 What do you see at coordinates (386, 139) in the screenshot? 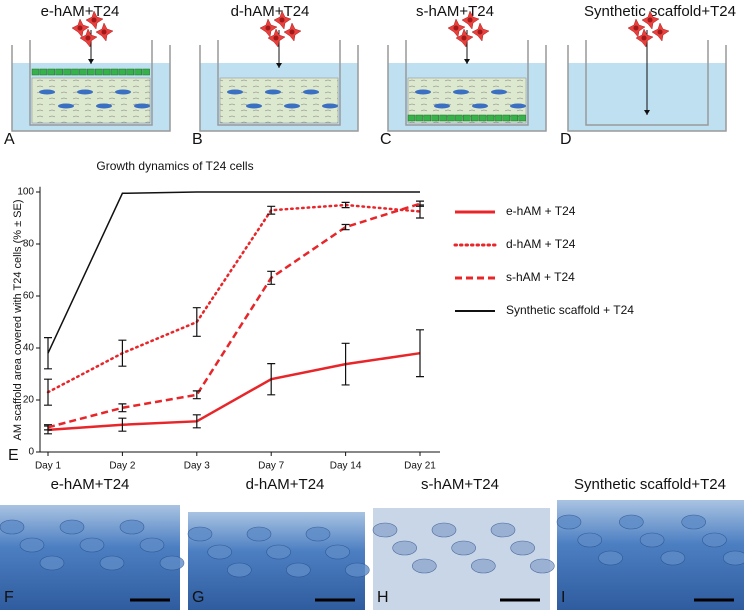
I see `panel-letter: C` at bounding box center [386, 139].